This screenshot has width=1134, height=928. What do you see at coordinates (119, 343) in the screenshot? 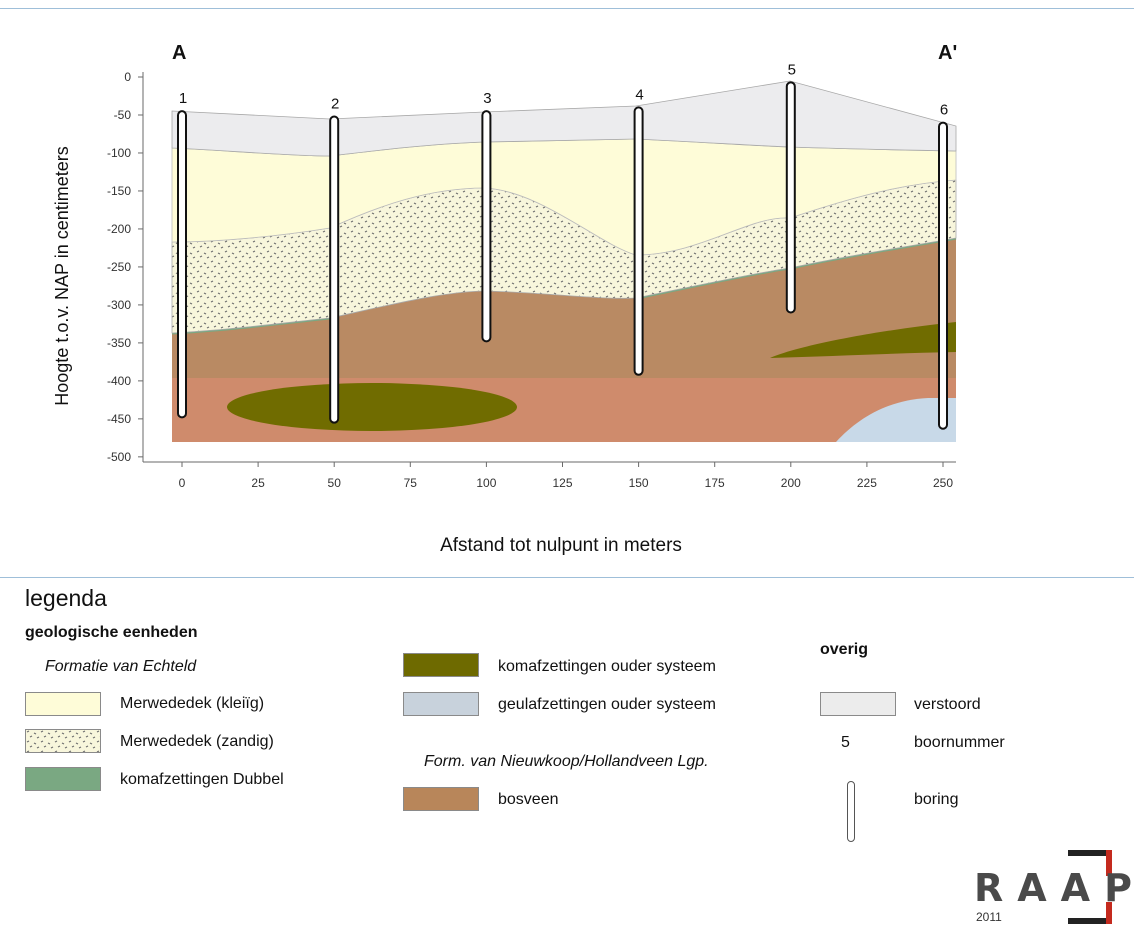
I see `y-tick-label: -350` at bounding box center [119, 343].